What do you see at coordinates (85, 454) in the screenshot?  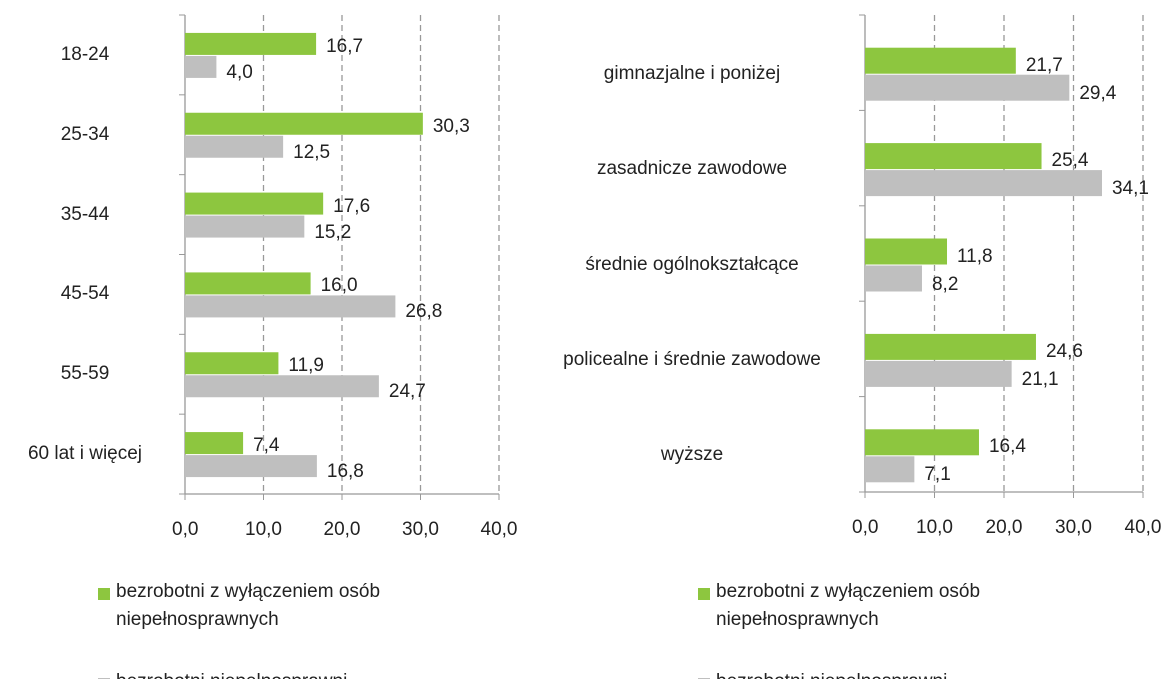 I see `y-tick-label: 60 lat i więcej` at bounding box center [85, 454].